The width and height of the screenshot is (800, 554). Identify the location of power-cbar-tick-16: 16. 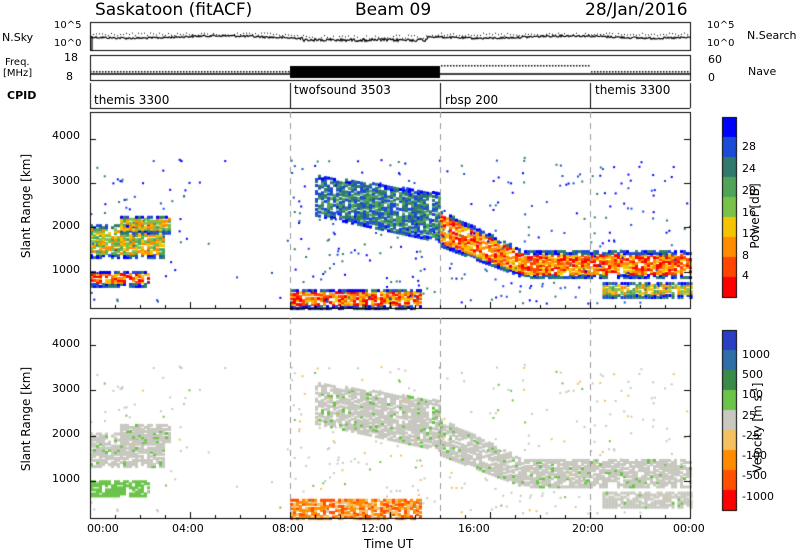
(749, 212).